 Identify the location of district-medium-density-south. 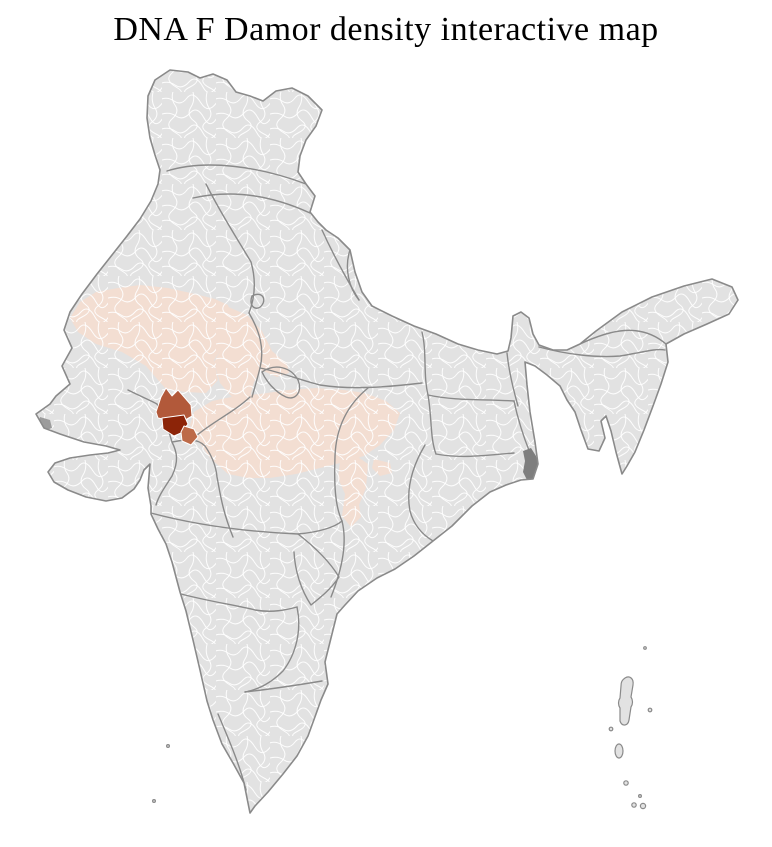
(189, 435).